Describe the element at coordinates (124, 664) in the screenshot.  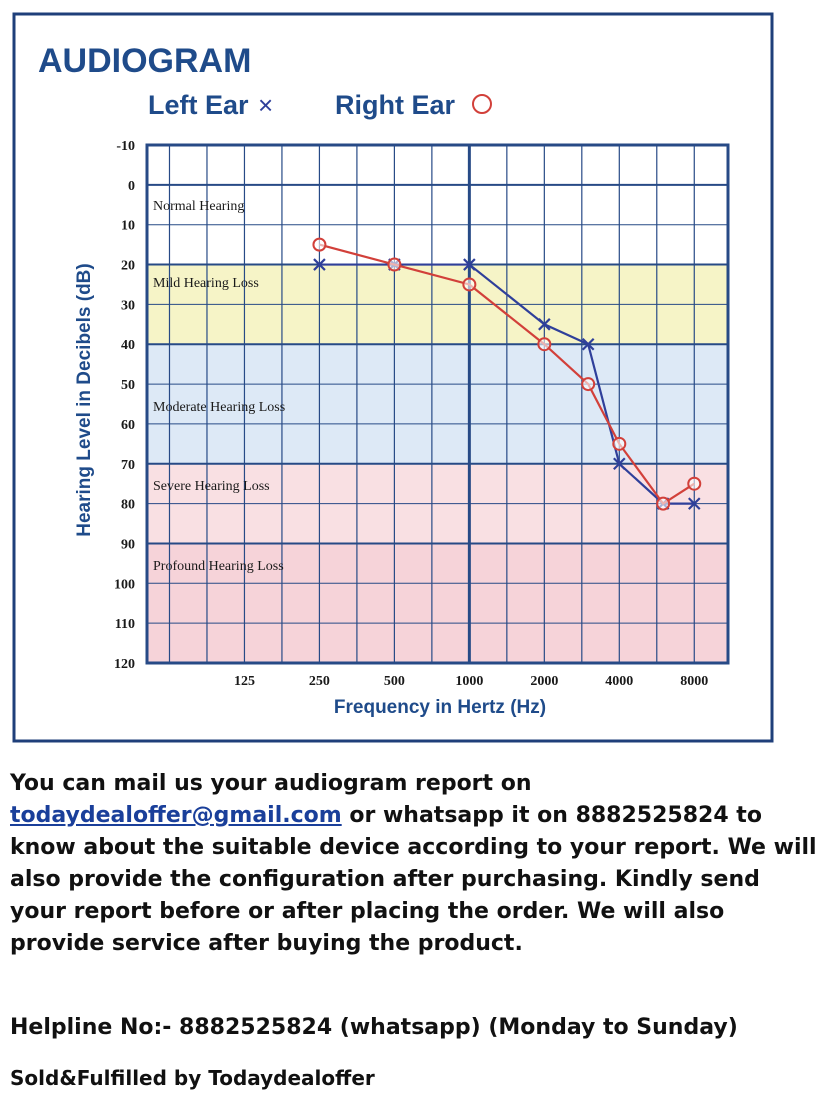
I see `y-tick-label: 120` at that location.